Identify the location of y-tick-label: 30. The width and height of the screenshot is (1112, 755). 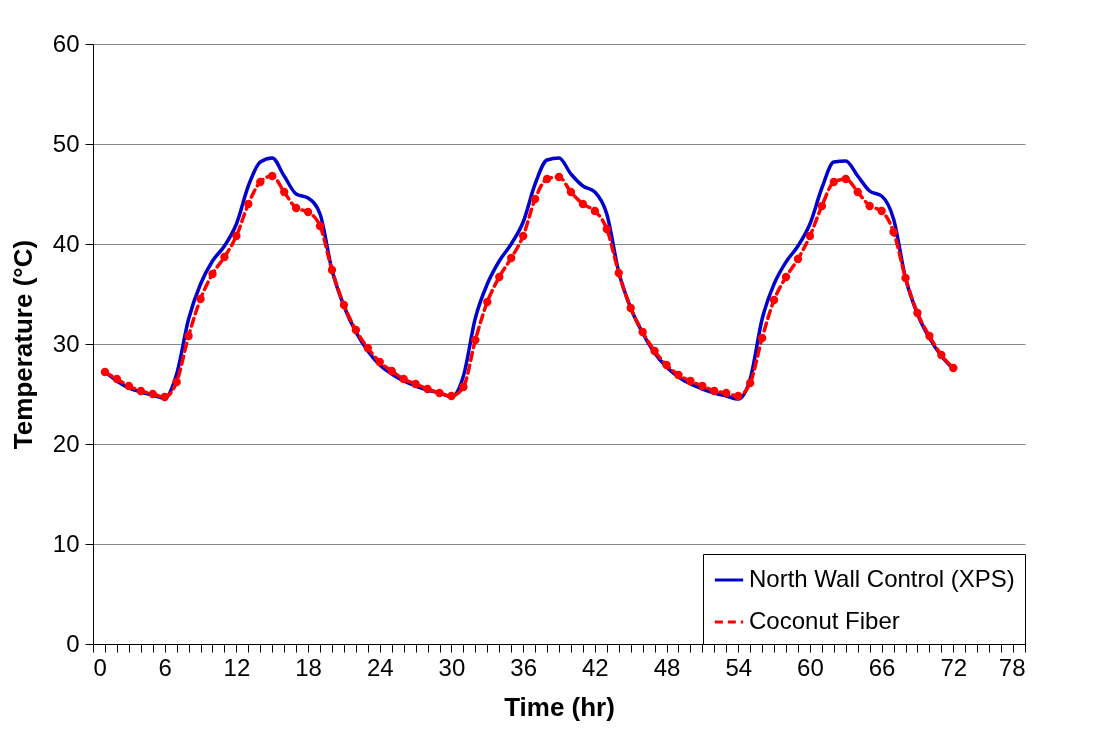
(66, 343).